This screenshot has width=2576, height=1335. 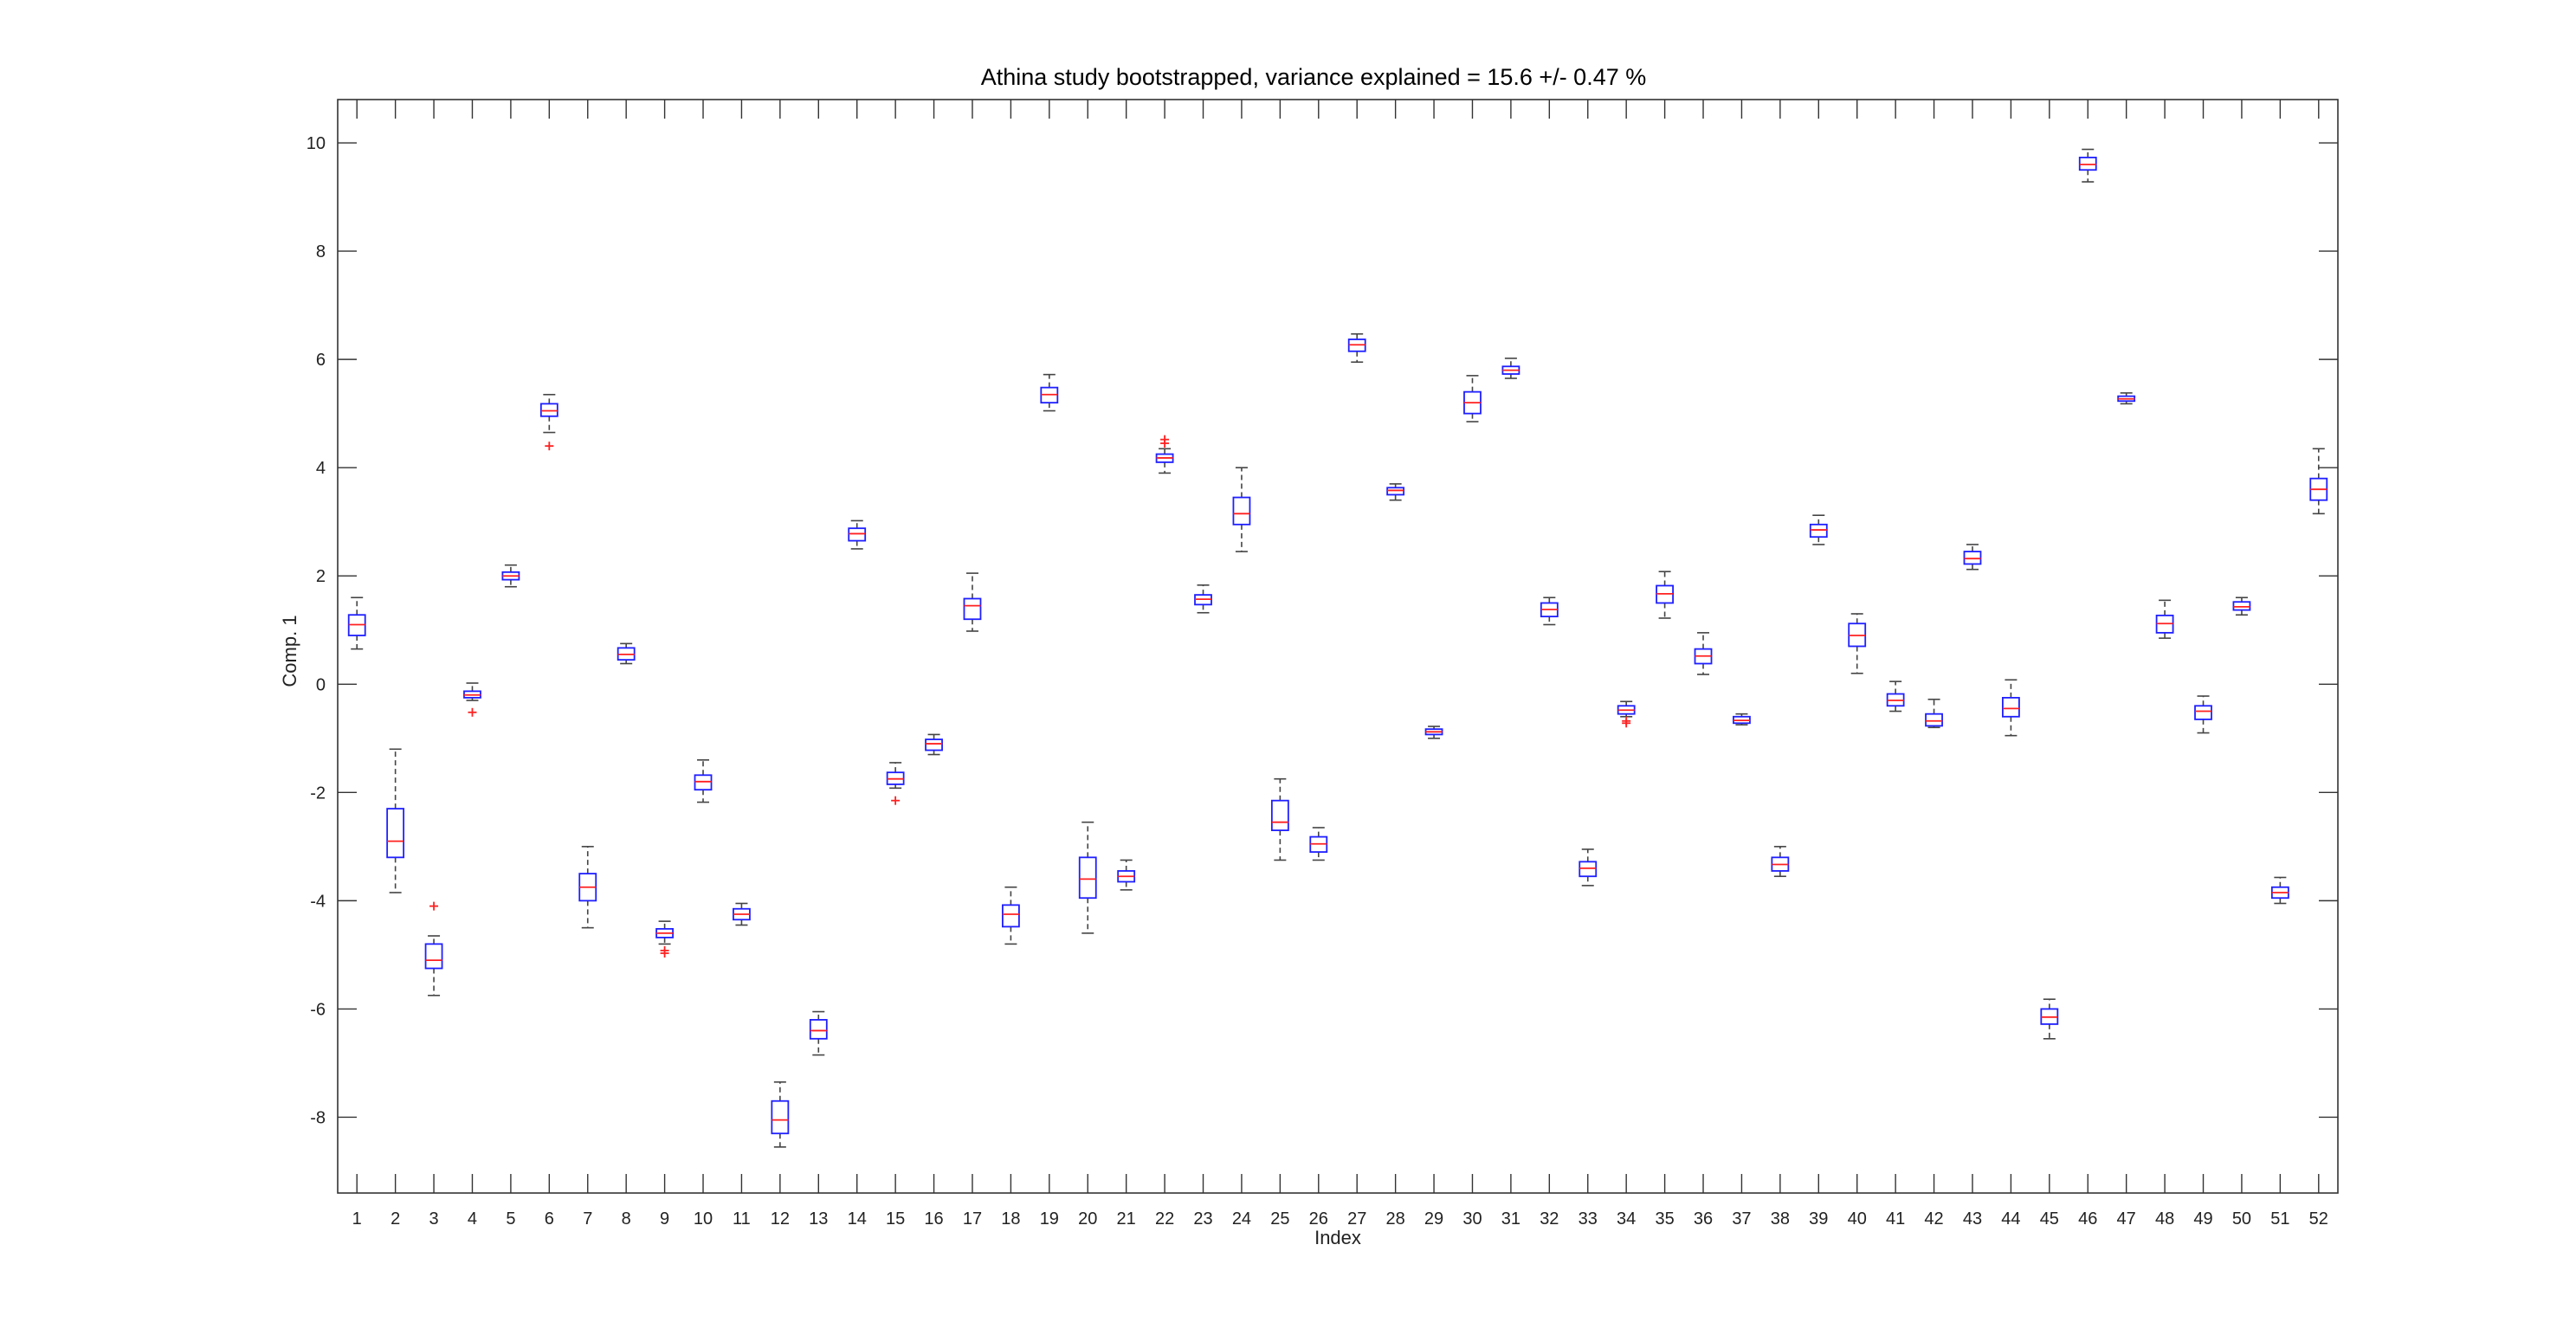 What do you see at coordinates (1704, 1219) in the screenshot?
I see `x-tick-label: 36` at bounding box center [1704, 1219].